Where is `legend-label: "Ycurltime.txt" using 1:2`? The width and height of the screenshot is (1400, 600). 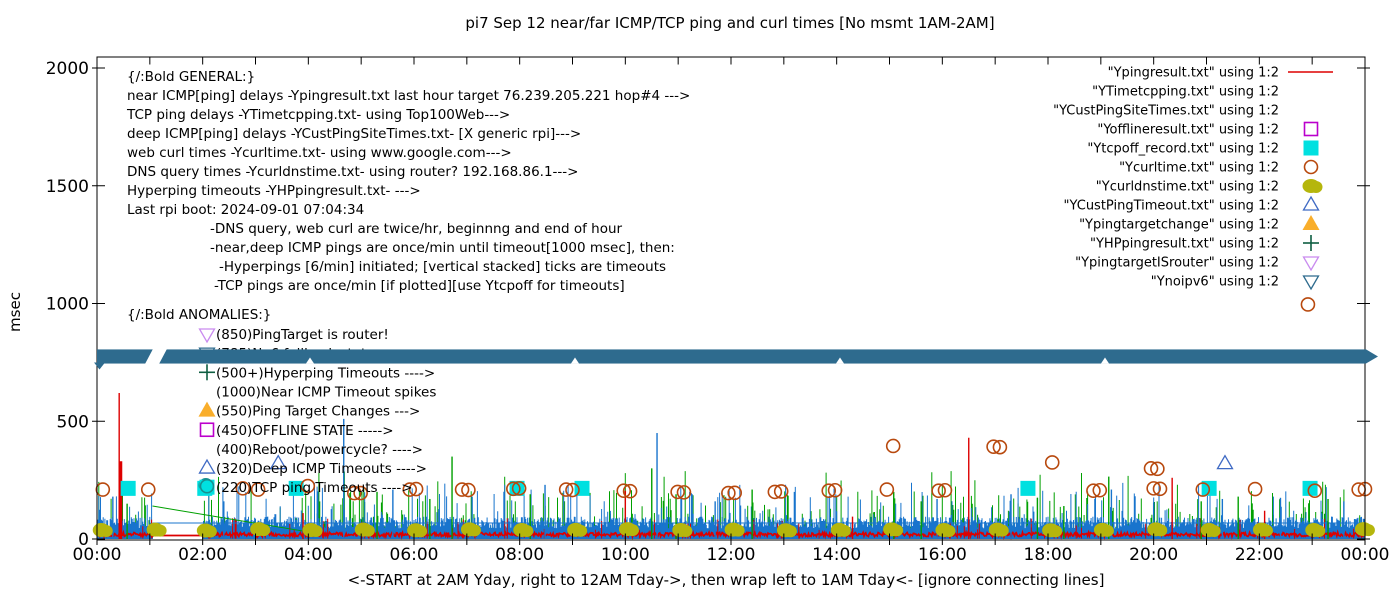
legend-label: "Ycurltime.txt" using 1:2 is located at coordinates (1199, 168).